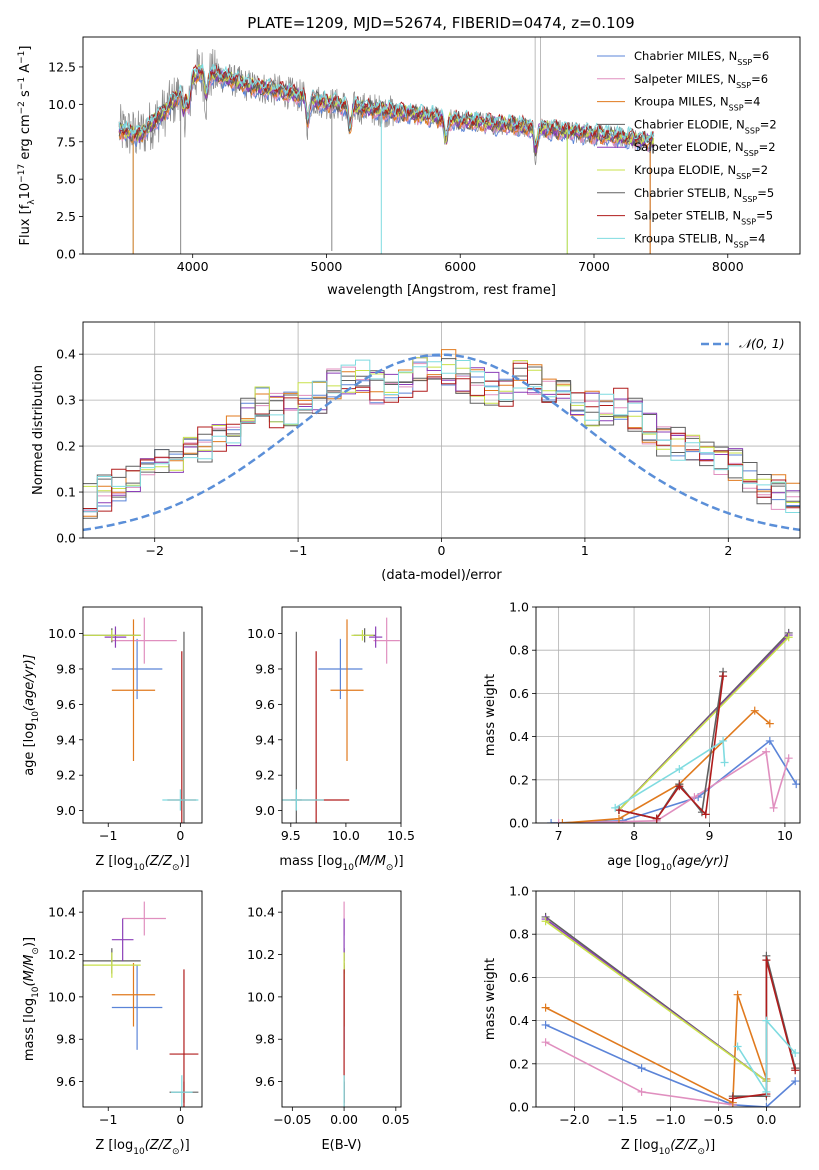 The height and width of the screenshot is (1170, 819). Describe the element at coordinates (386, 145) in the screenshot. I see `spectrum-plot-area` at that location.